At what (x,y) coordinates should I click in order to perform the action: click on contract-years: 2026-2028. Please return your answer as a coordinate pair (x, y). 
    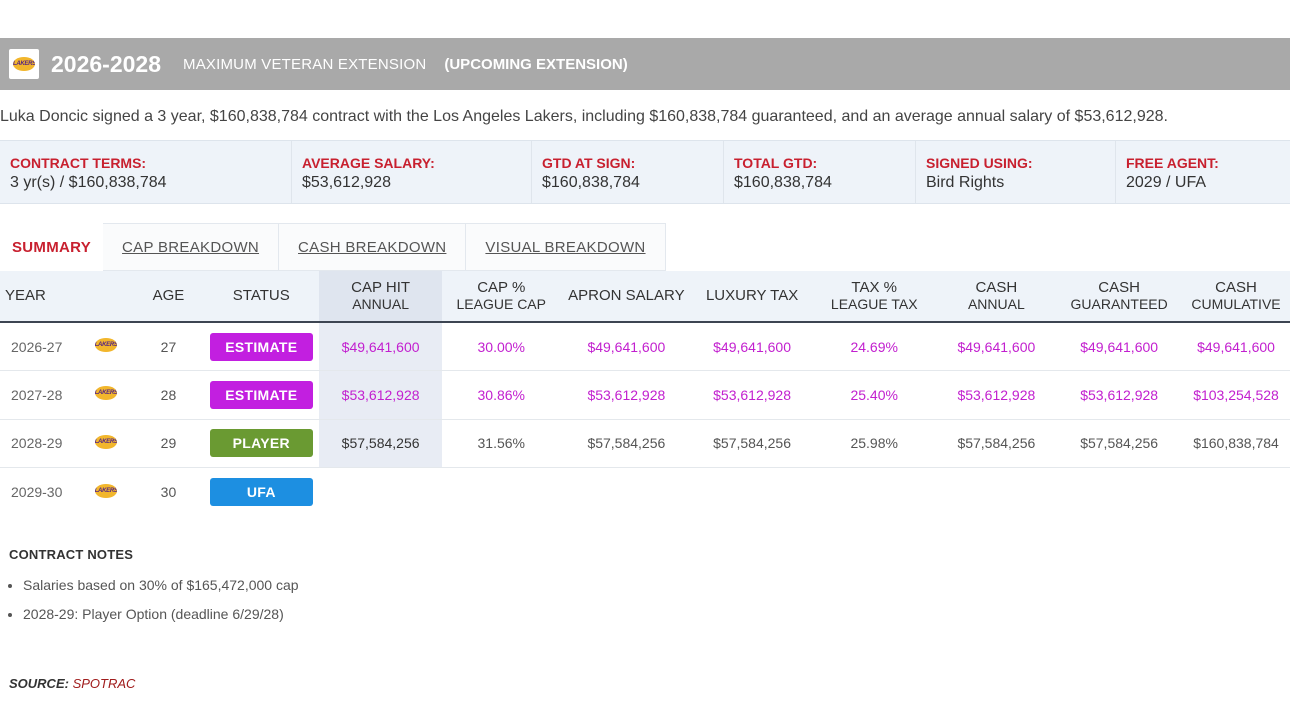
    Looking at the image, I should click on (106, 63).